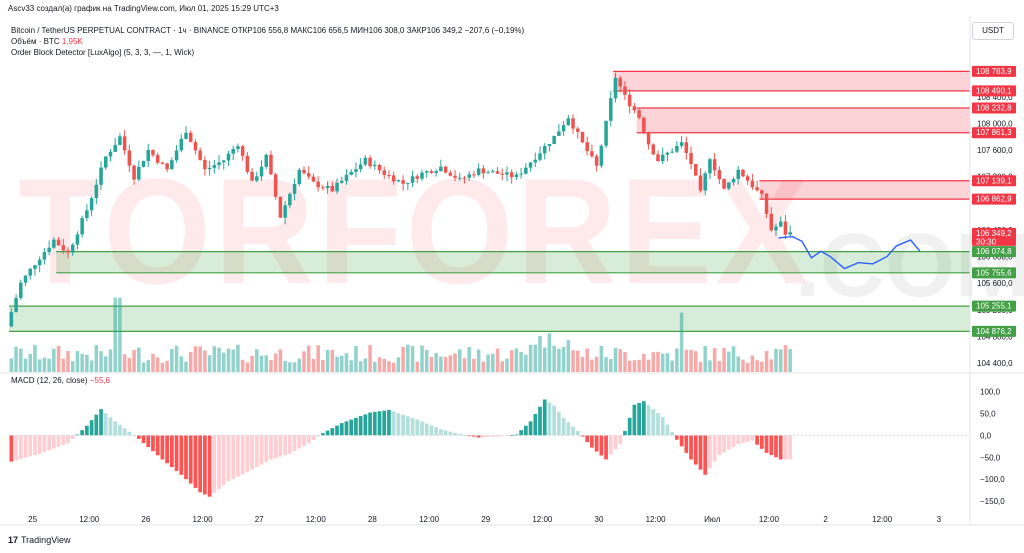  What do you see at coordinates (992, 501) in the screenshot?
I see `macd-tick-label: −150,0` at bounding box center [992, 501].